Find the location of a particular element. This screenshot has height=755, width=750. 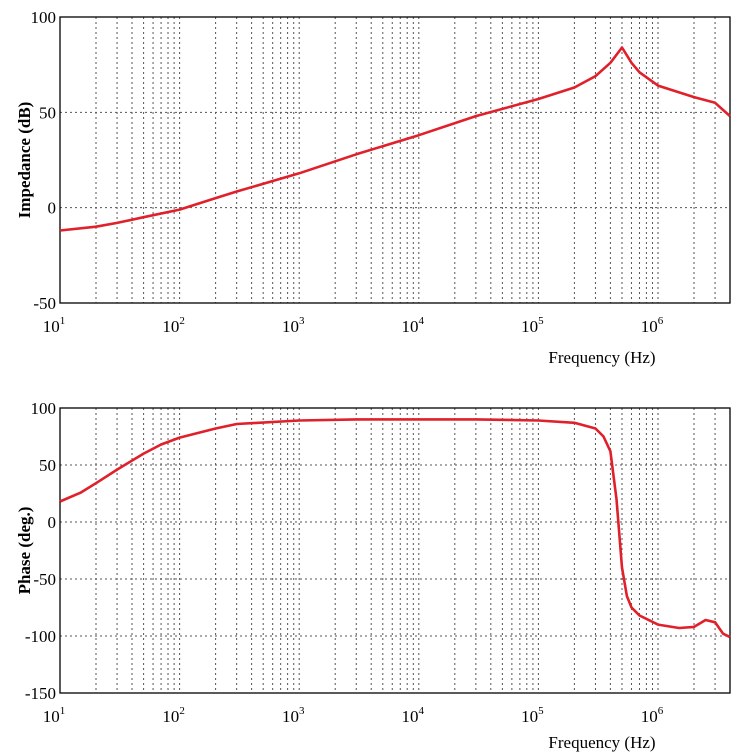

impedance-horizontal-gridlines is located at coordinates (395, 160).